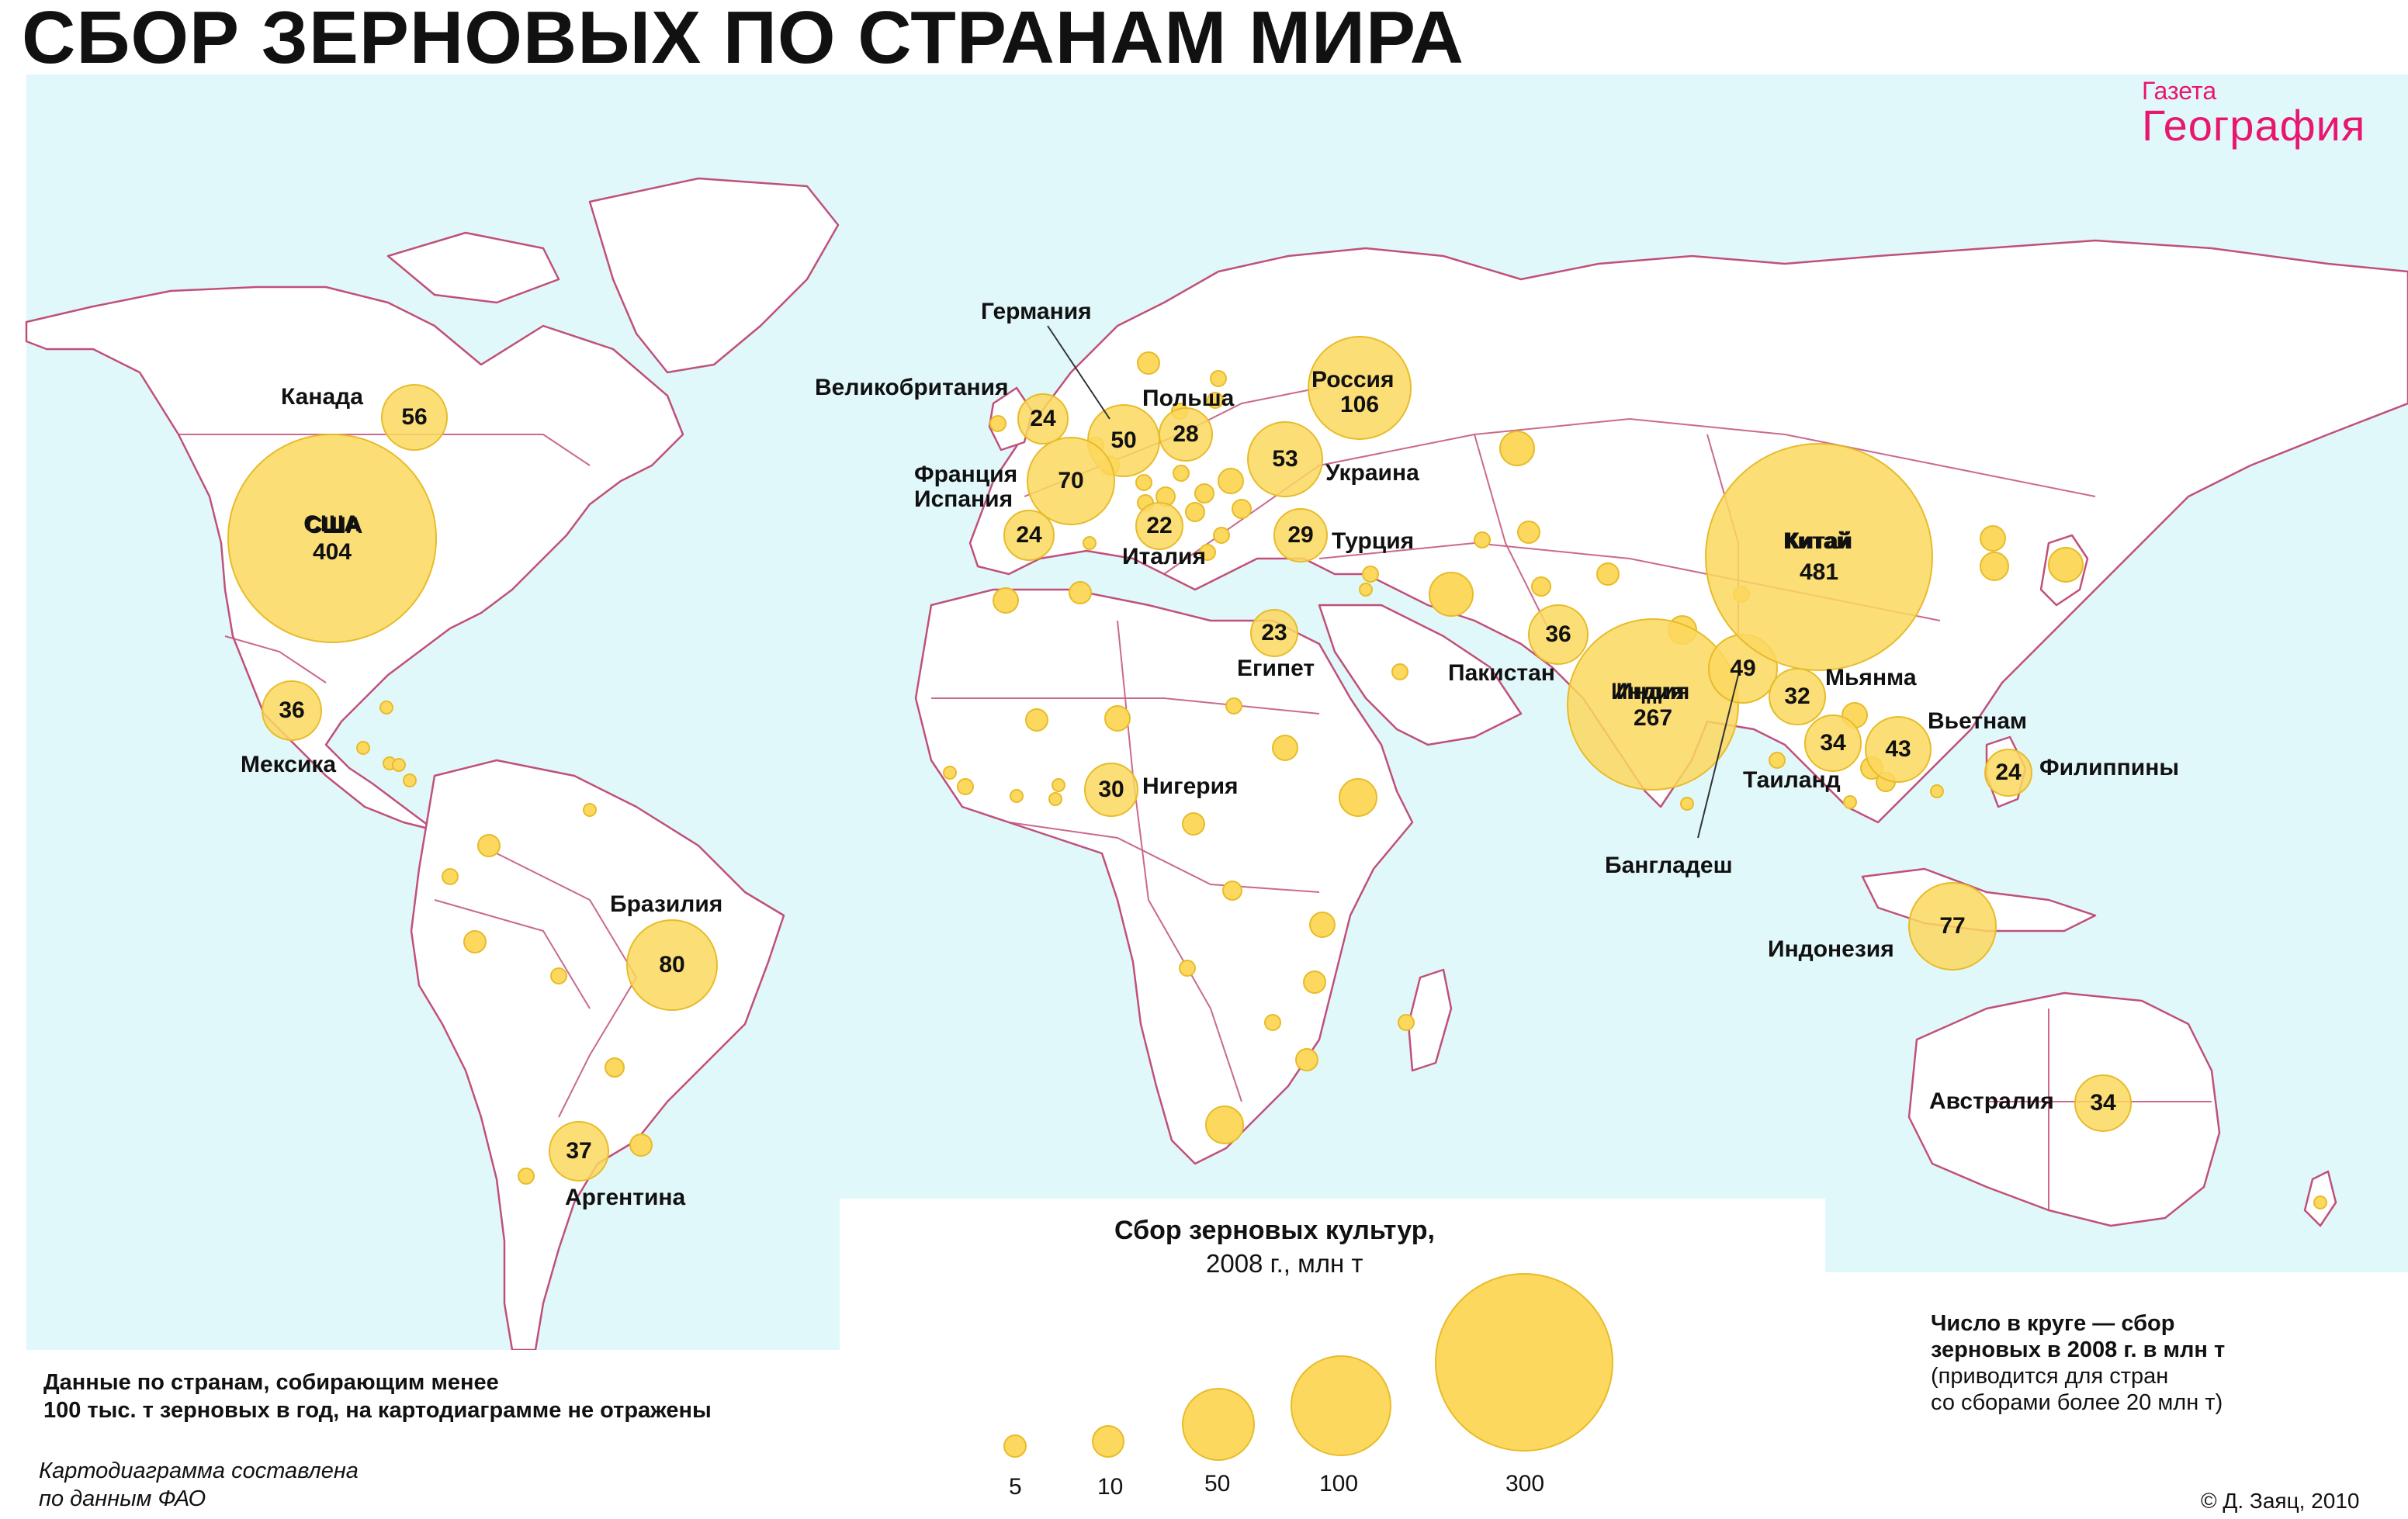 This screenshot has width=2408, height=1519. Describe the element at coordinates (2281, 1501) in the screenshot. I see `copyright: © Д. Заяц, 2010` at that location.